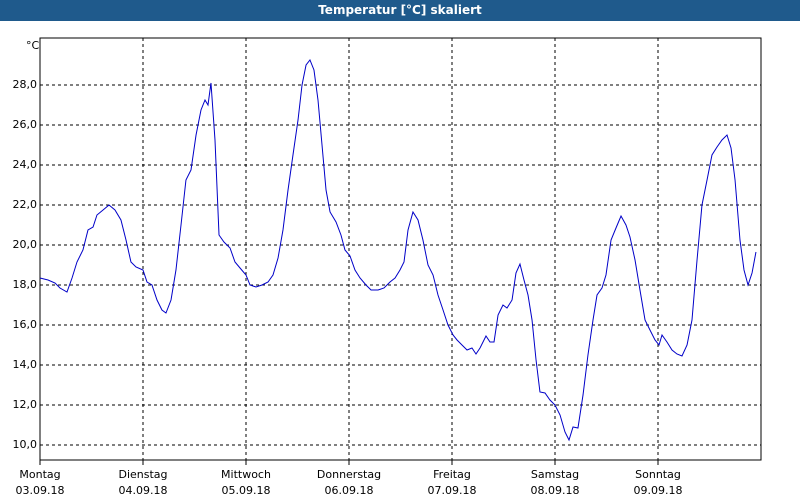  What do you see at coordinates (39, 474) in the screenshot?
I see `x-tick-label: Montag` at bounding box center [39, 474].